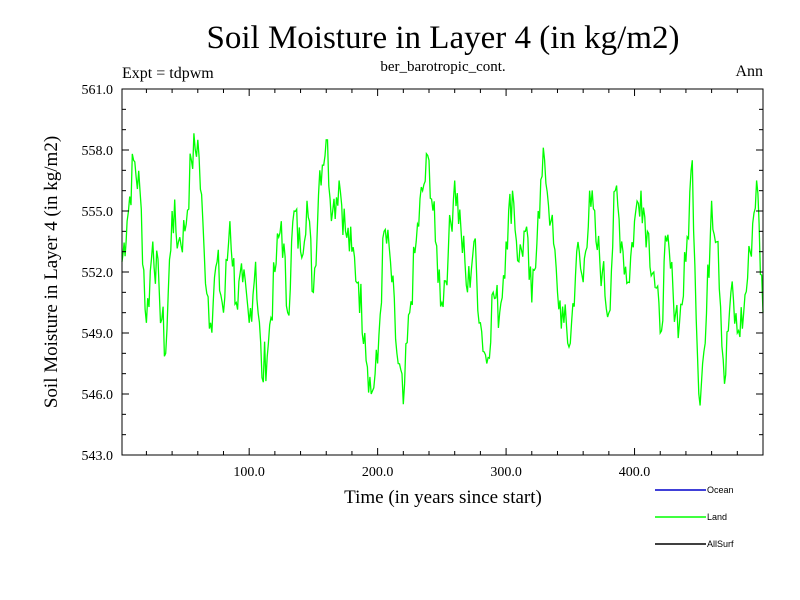 This screenshot has height=600, width=800. Describe the element at coordinates (694, 517) in the screenshot. I see `legend: Ocean Land AllSurf` at that location.